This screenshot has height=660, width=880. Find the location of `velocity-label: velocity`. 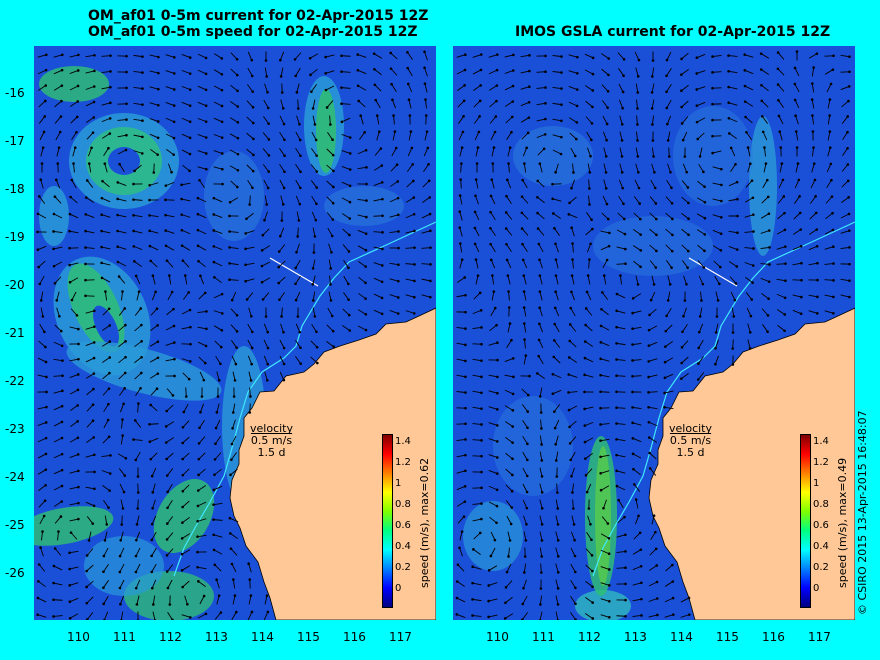

velocity-label: velocity is located at coordinates (271, 428).